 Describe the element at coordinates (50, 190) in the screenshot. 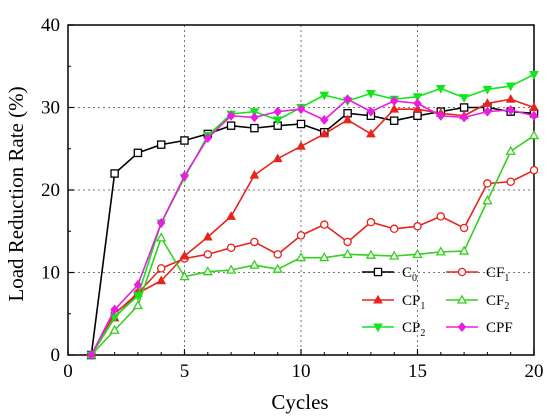

I see `y-tick-label: 20` at that location.